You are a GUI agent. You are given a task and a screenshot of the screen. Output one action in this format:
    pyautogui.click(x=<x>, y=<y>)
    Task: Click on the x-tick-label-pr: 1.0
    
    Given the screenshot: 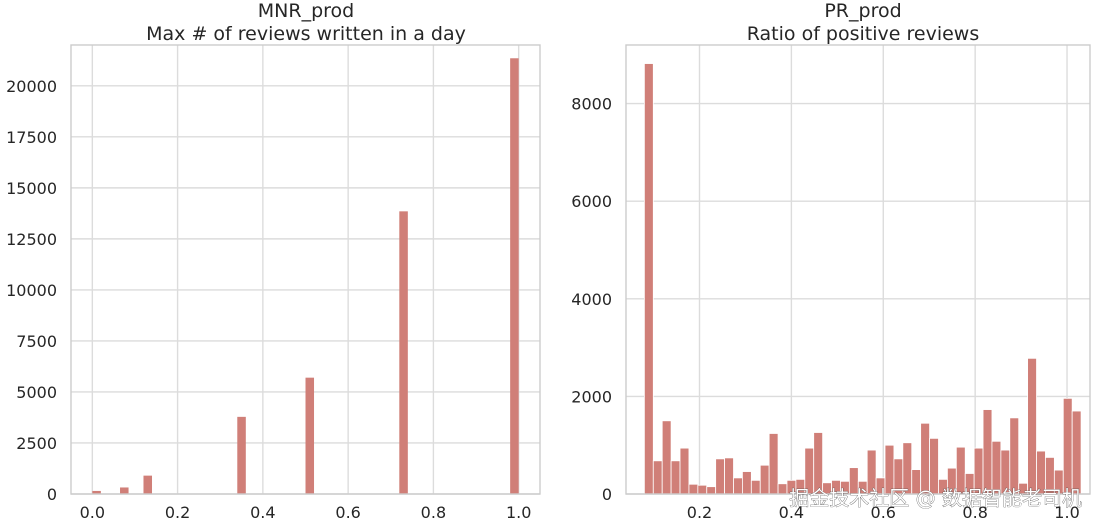 What is the action you would take?
    pyautogui.click(x=1066, y=512)
    